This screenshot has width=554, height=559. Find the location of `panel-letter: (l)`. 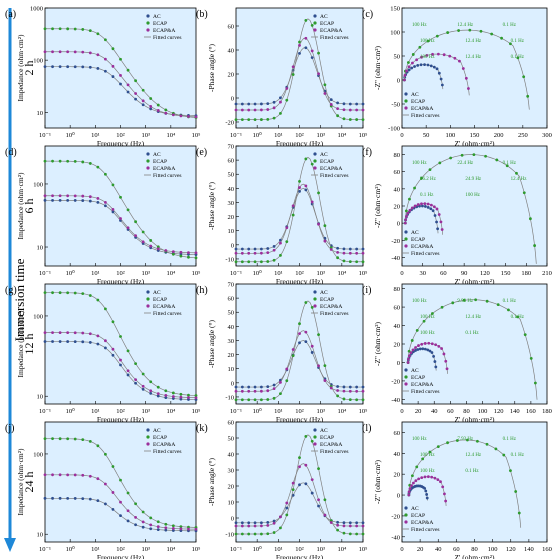

panel-letter: (l) is located at coordinates (366, 428).